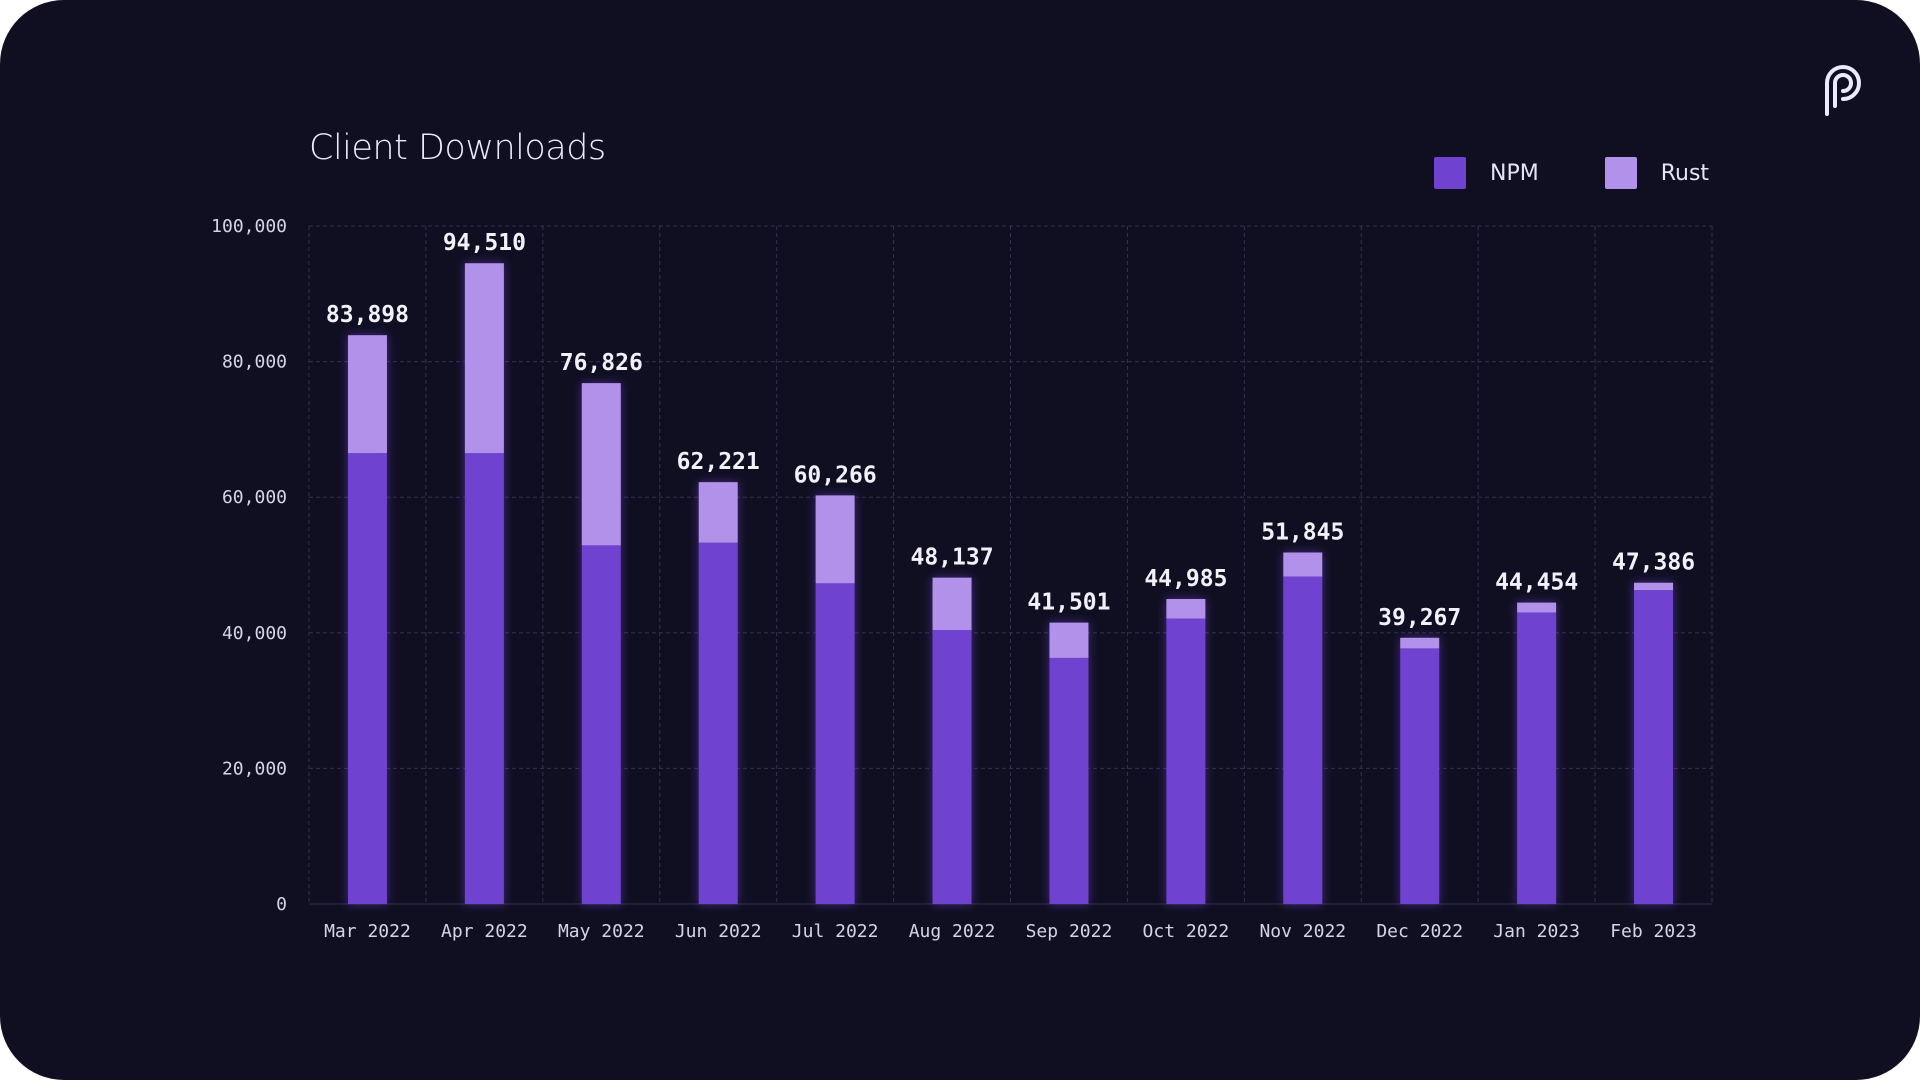 This screenshot has width=1920, height=1080. What do you see at coordinates (457, 148) in the screenshot?
I see `chart-title: Client Downloads` at bounding box center [457, 148].